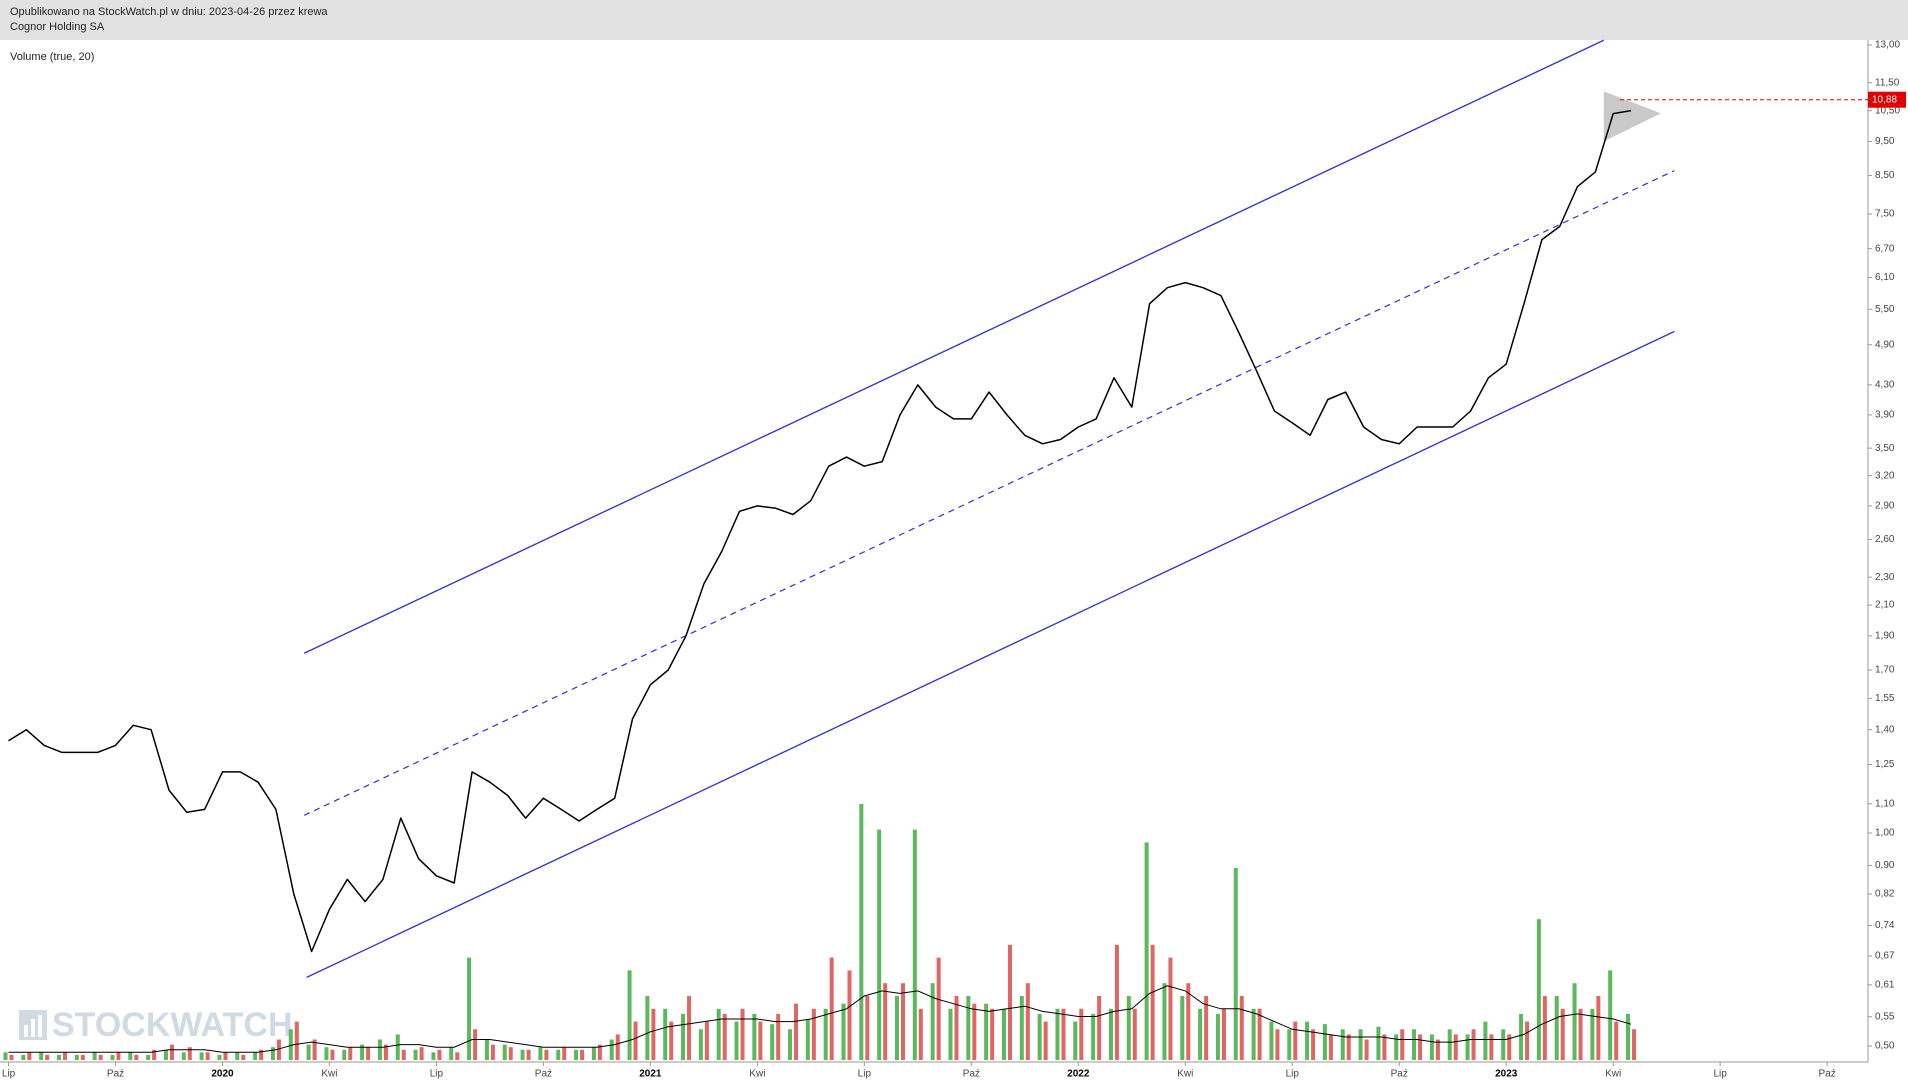 The image size is (1908, 1081). What do you see at coordinates (1506, 1074) in the screenshot?
I see `x-tick-label: 2023` at bounding box center [1506, 1074].